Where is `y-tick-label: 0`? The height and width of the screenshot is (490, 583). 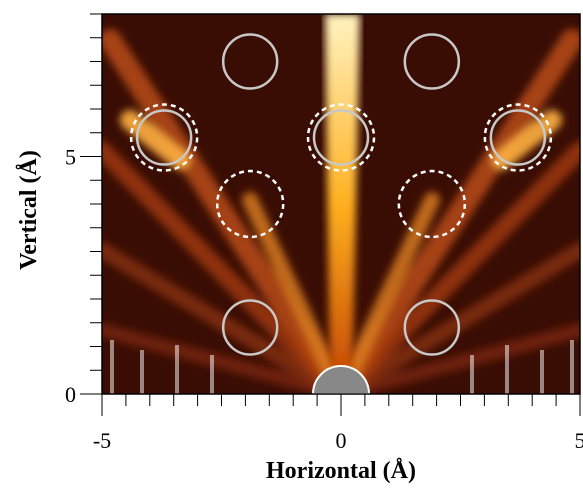 y-tick-label: 0 is located at coordinates (70, 394).